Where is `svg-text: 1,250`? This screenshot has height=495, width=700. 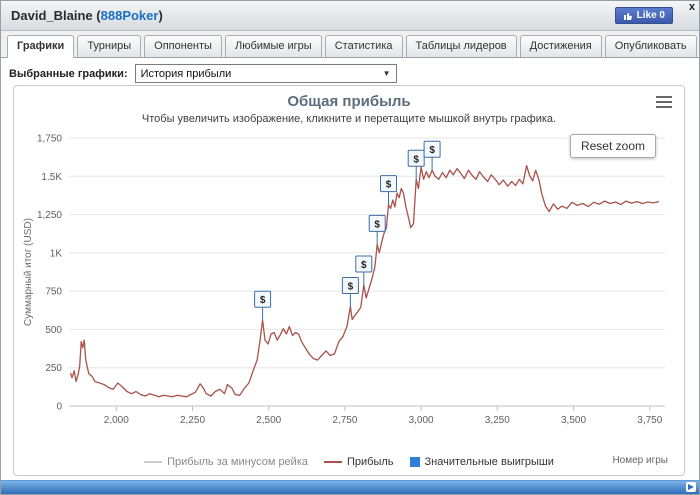
svg-text: 1,250 is located at coordinates (49, 215).